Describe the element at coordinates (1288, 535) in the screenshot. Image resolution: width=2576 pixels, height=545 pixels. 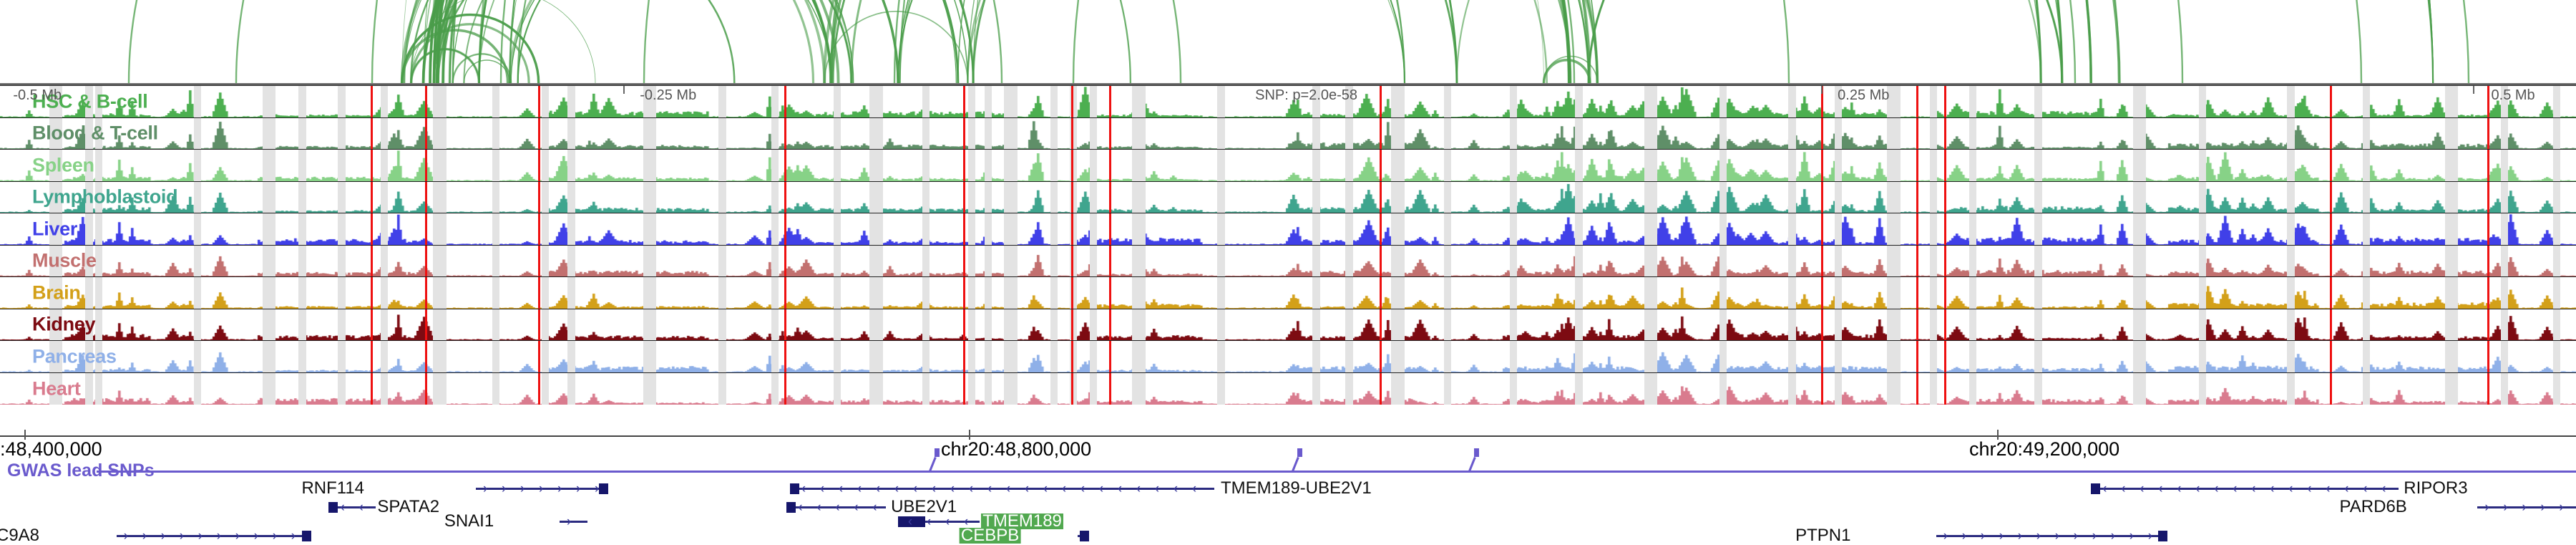
I see `gene-model: › › › › › › › › › › › › PTPN1` at that location.